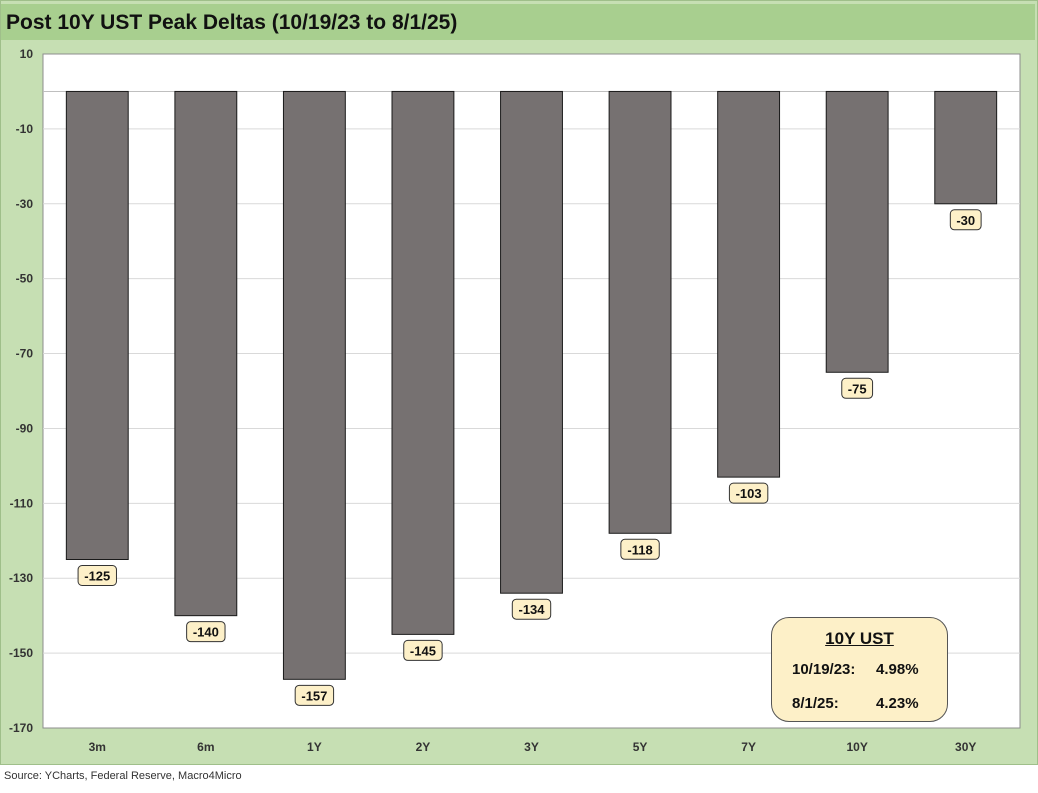 The height and width of the screenshot is (793, 1038). Describe the element at coordinates (748, 747) in the screenshot. I see `x-tick-label: 7Y` at that location.